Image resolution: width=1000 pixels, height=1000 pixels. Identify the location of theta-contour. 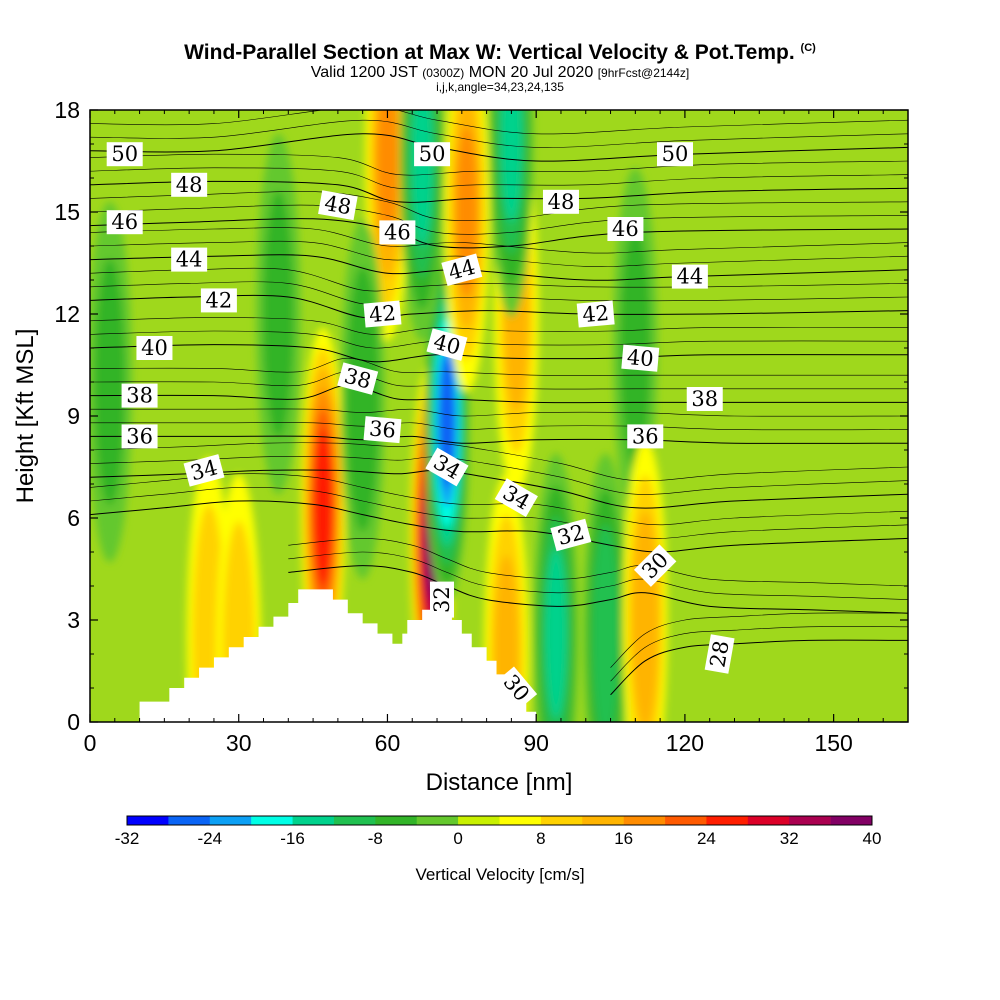
(499, 233).